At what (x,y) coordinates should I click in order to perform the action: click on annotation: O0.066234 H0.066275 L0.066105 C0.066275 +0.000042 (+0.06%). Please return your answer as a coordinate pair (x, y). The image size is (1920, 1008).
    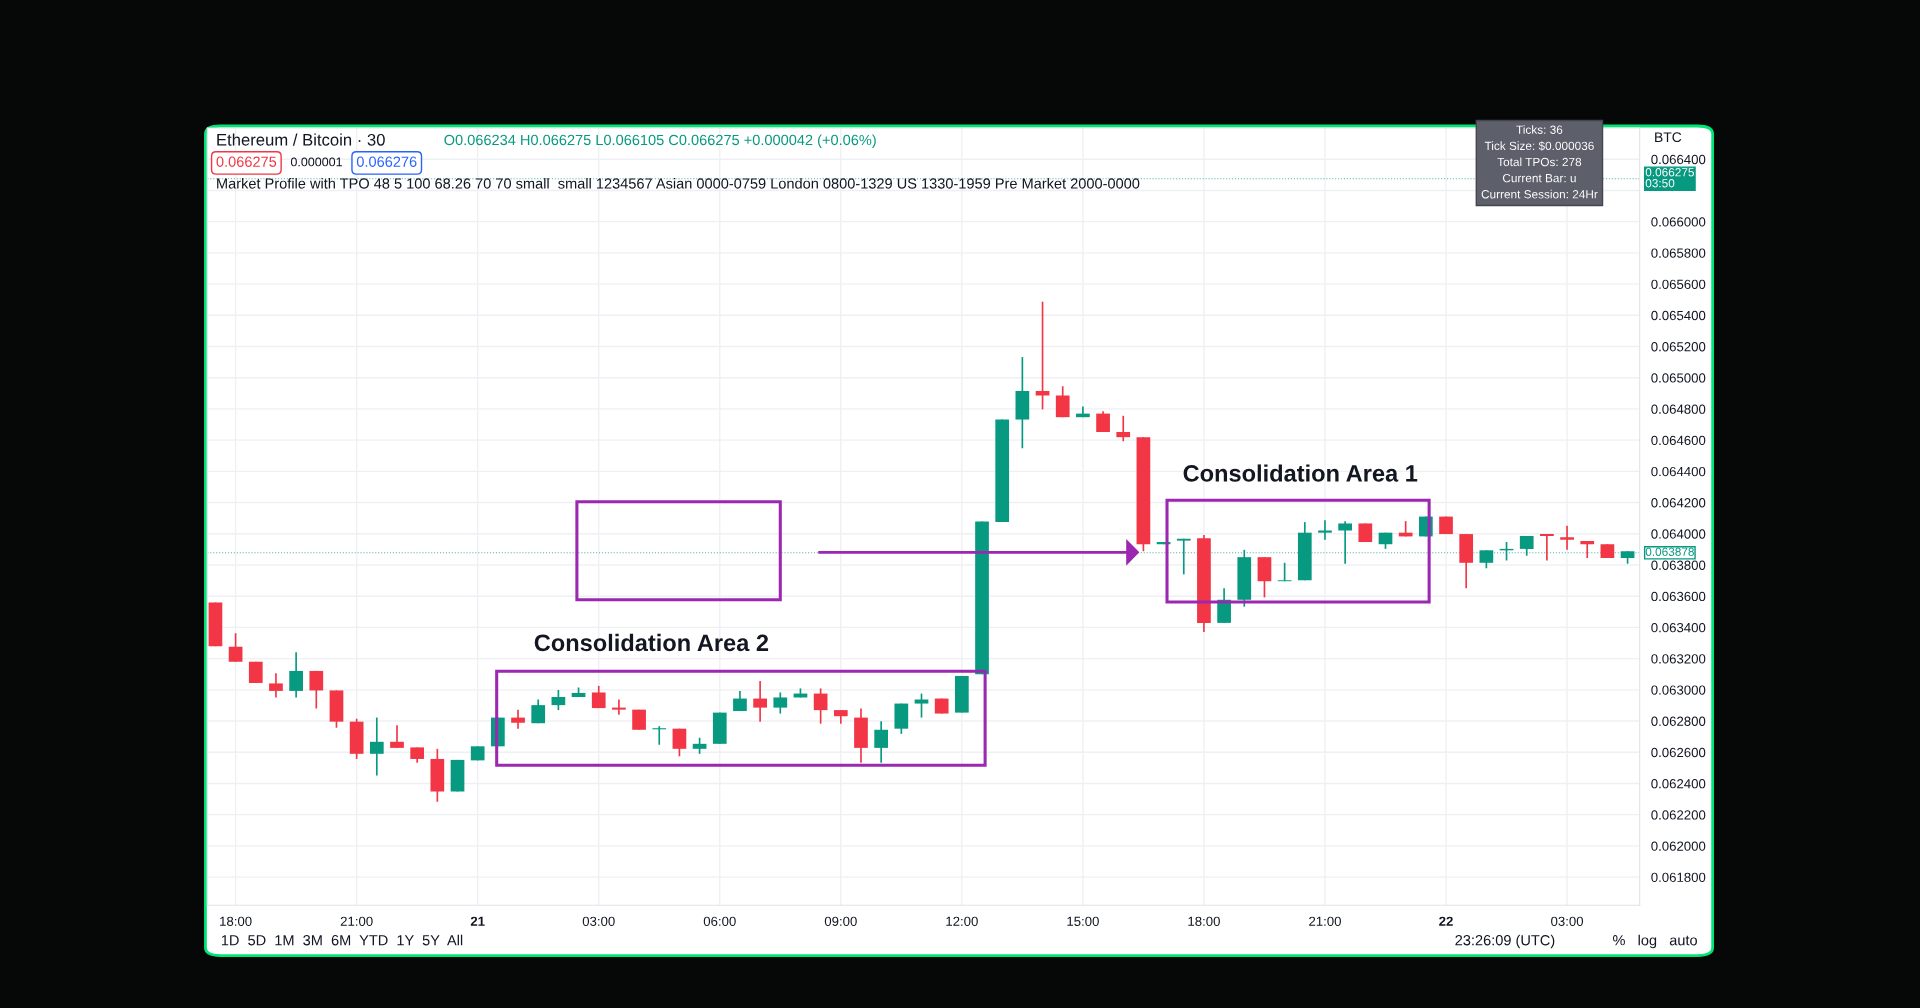
    Looking at the image, I should click on (660, 141).